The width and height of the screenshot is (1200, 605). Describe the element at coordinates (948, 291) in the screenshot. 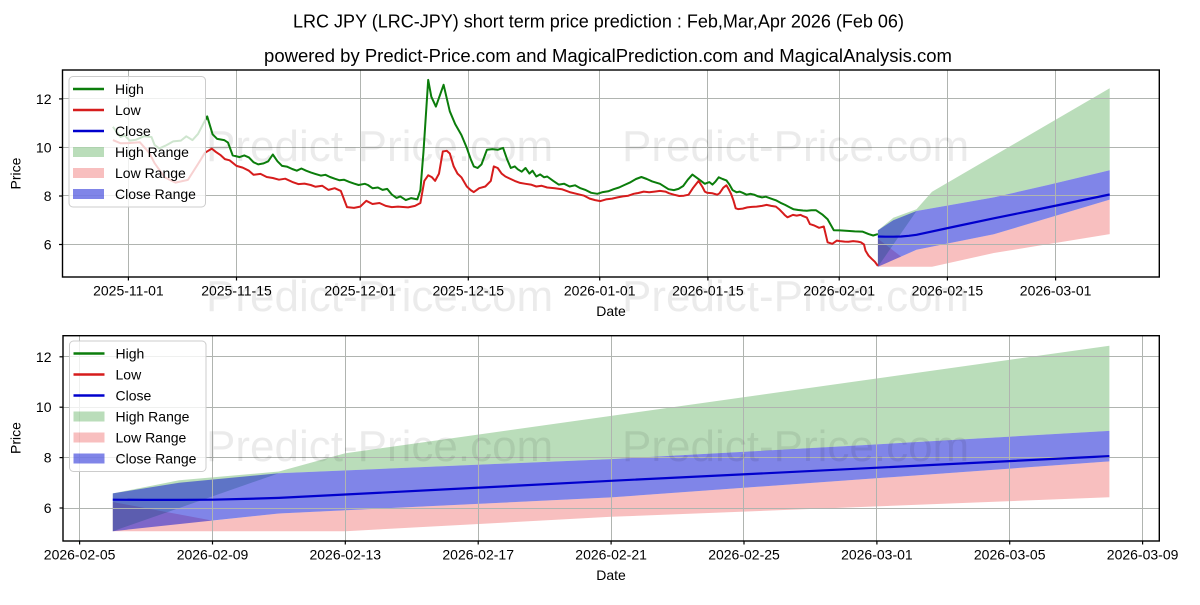

I see `svg-text: 2026-02-15` at that location.